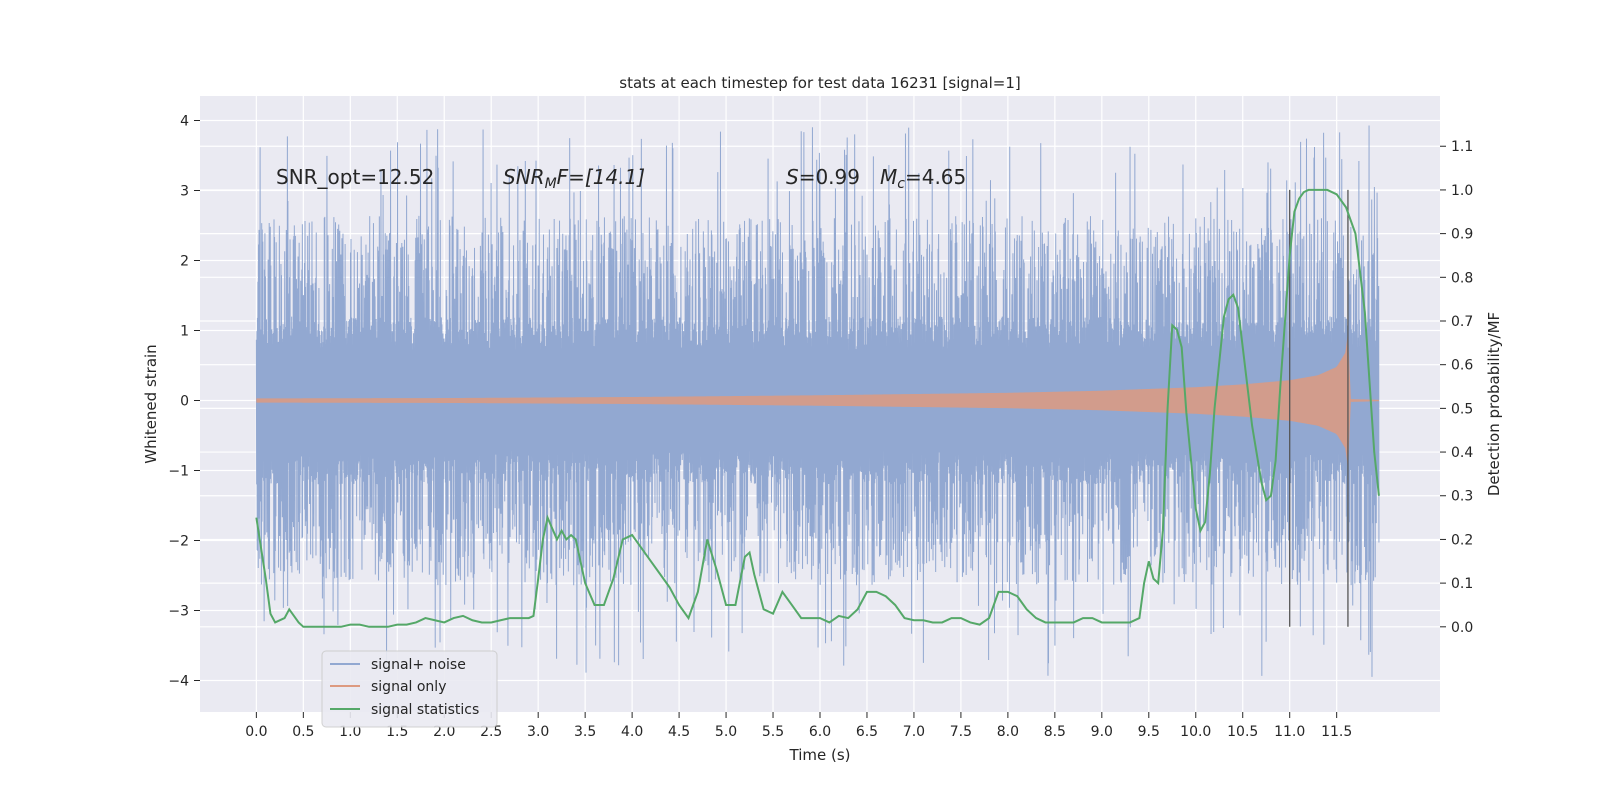 The width and height of the screenshot is (1600, 800). Describe the element at coordinates (961, 732) in the screenshot. I see `x-tick-label-15: 7.5` at that location.